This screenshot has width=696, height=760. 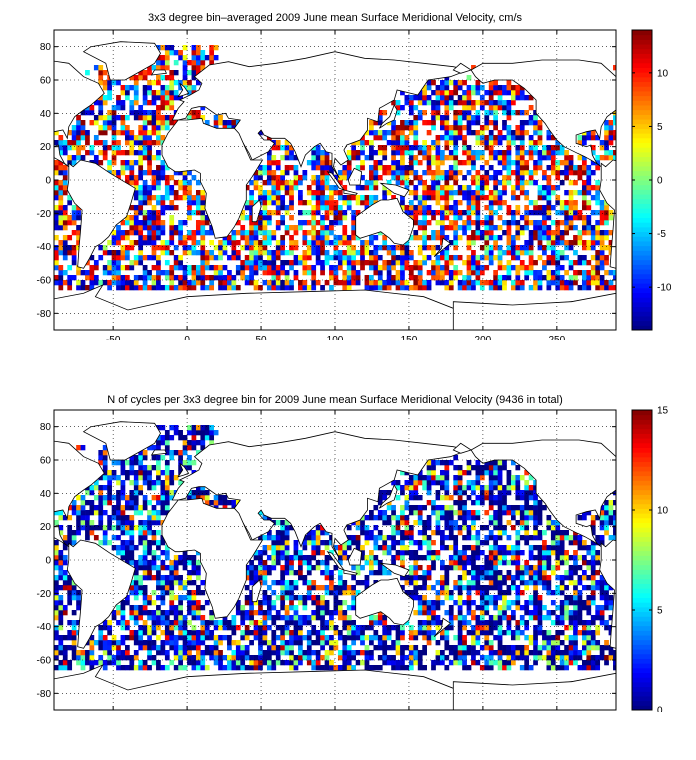 What do you see at coordinates (607, 214) in the screenshot?
I see `coastline` at bounding box center [607, 214].